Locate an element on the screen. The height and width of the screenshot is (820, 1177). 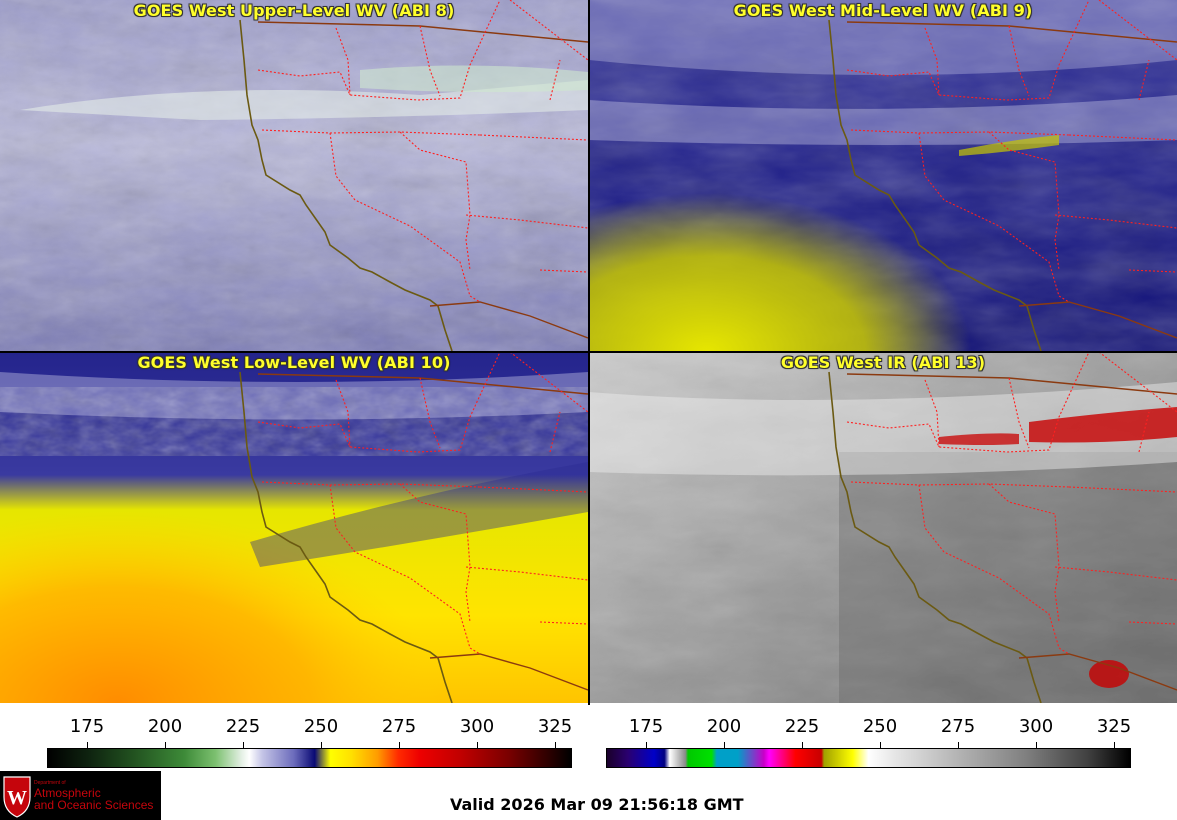
logo-department: Department of is located at coordinates (50, 783).